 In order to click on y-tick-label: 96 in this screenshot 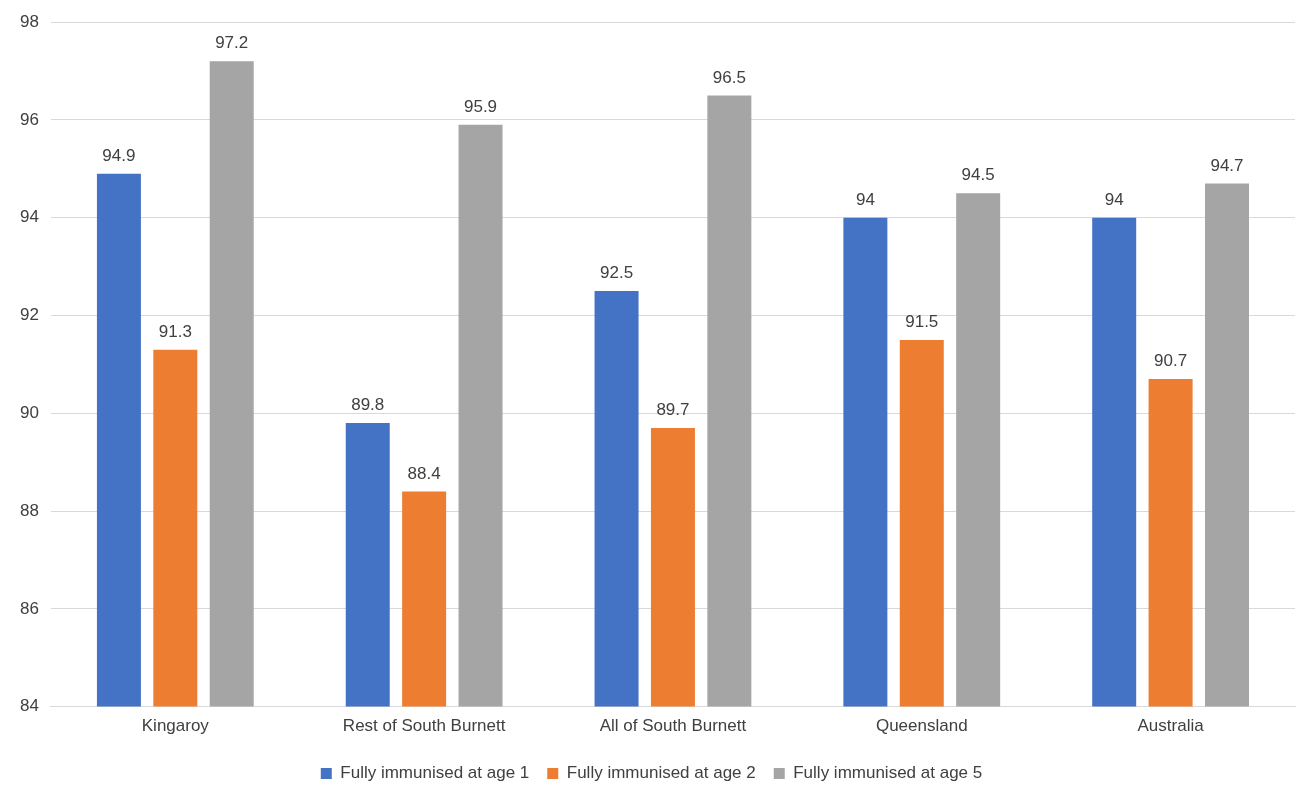, I will do `click(29, 119)`.